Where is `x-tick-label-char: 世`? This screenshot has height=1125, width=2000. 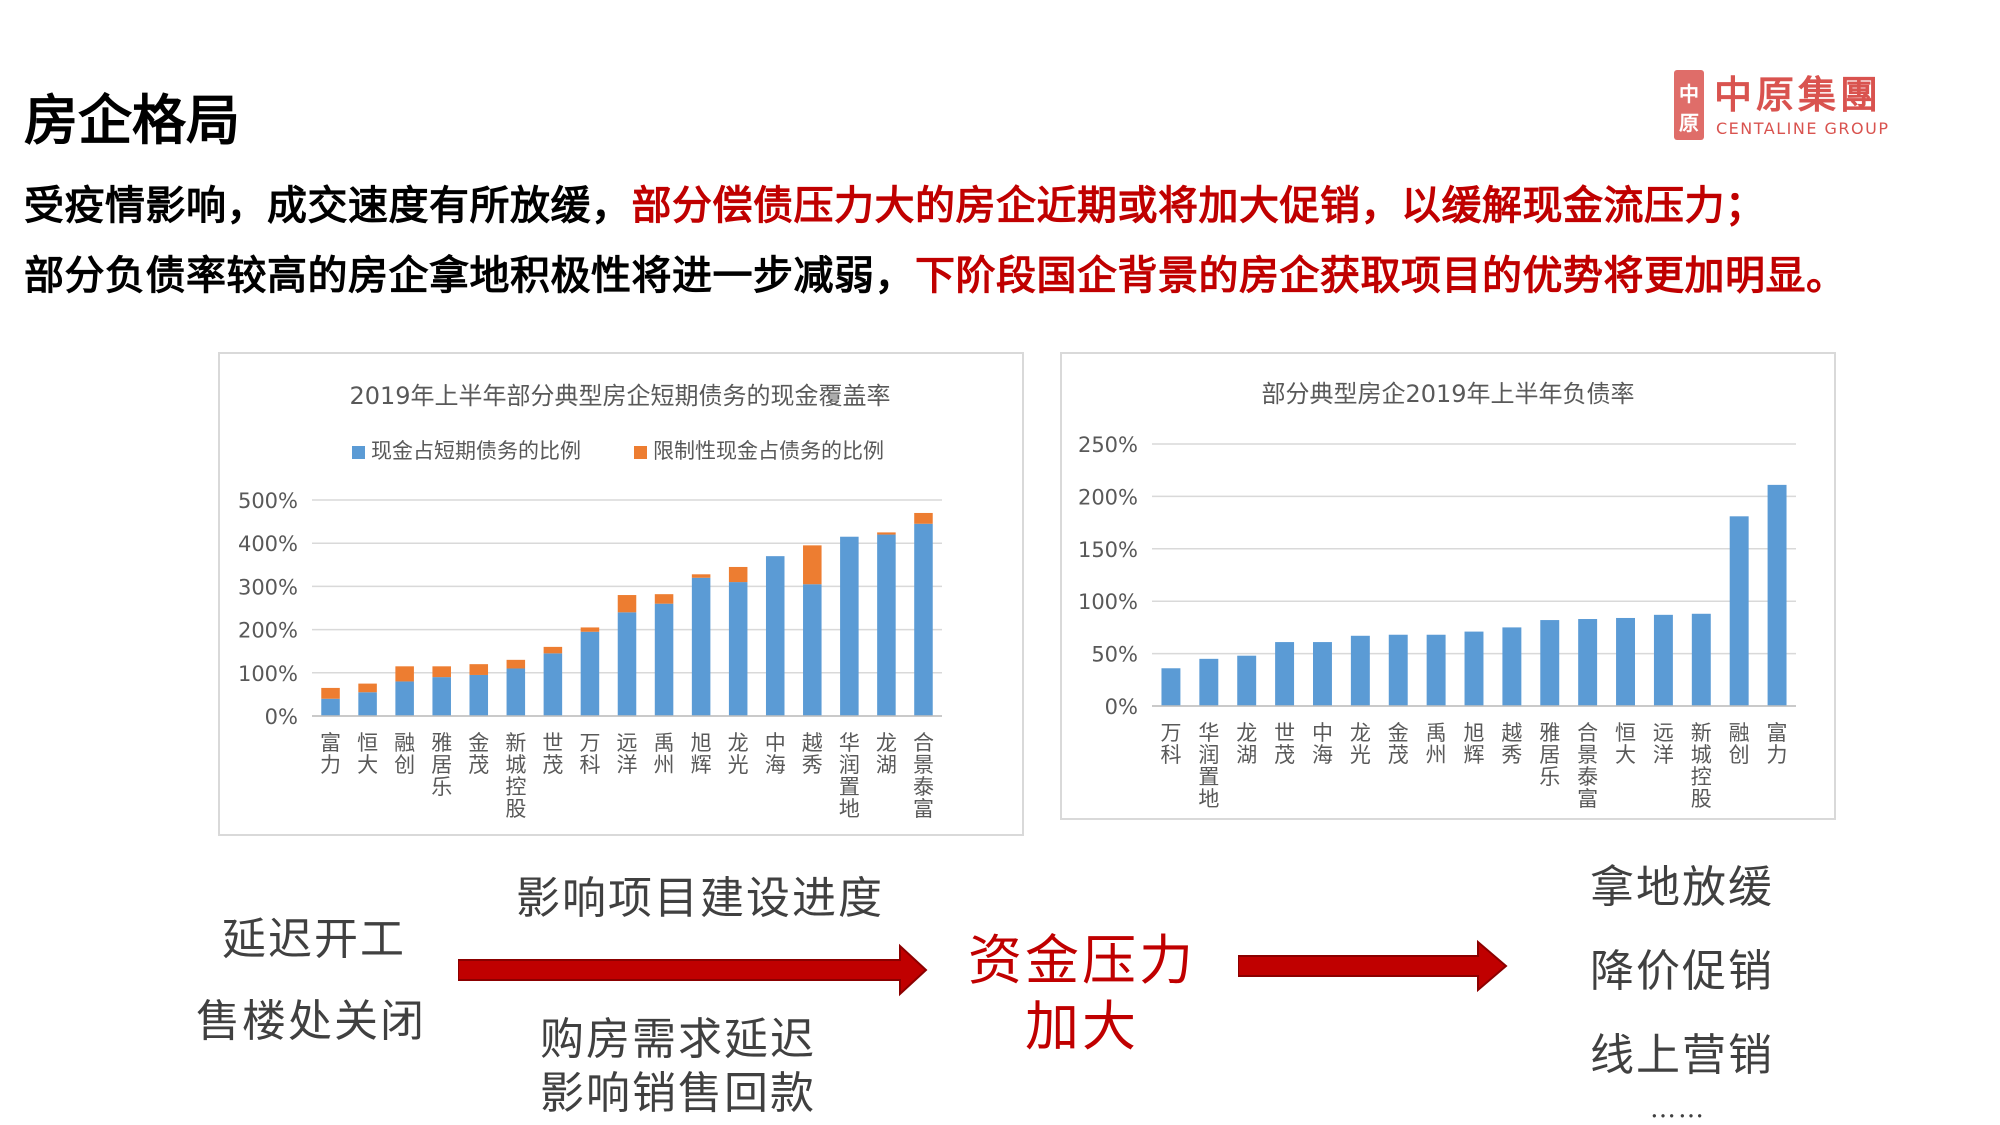 x-tick-label-char: 世 is located at coordinates (1284, 733).